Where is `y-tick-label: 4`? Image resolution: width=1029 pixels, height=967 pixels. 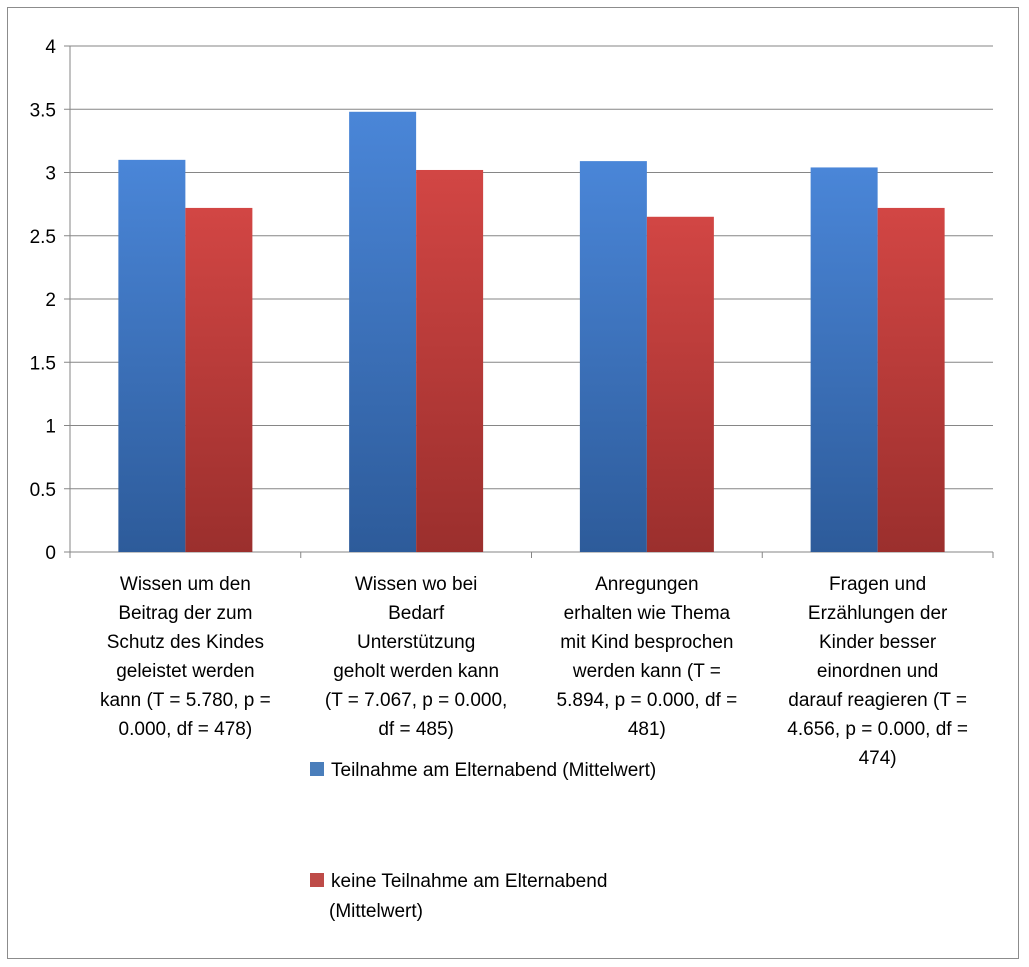 y-tick-label: 4 is located at coordinates (50, 47).